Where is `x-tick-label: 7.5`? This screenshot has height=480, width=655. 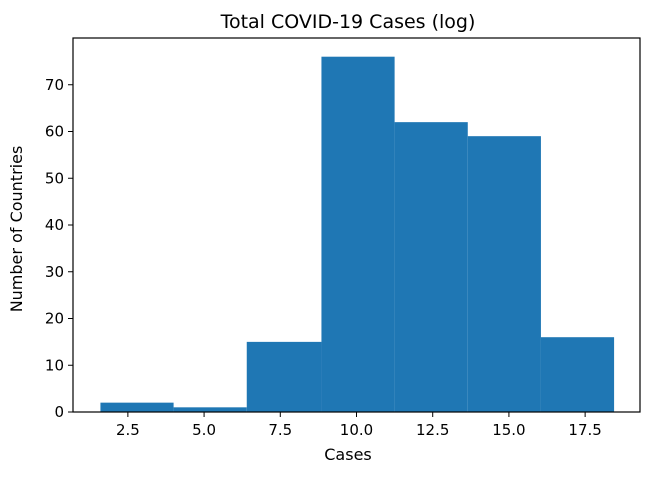 x-tick-label: 7.5 is located at coordinates (280, 430).